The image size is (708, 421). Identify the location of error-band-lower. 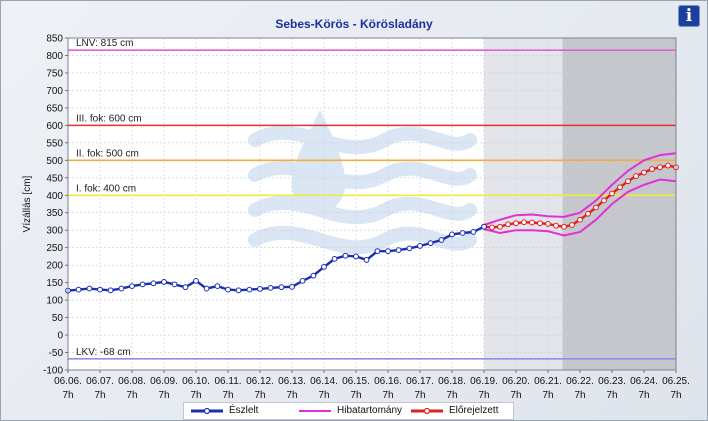
(580, 207).